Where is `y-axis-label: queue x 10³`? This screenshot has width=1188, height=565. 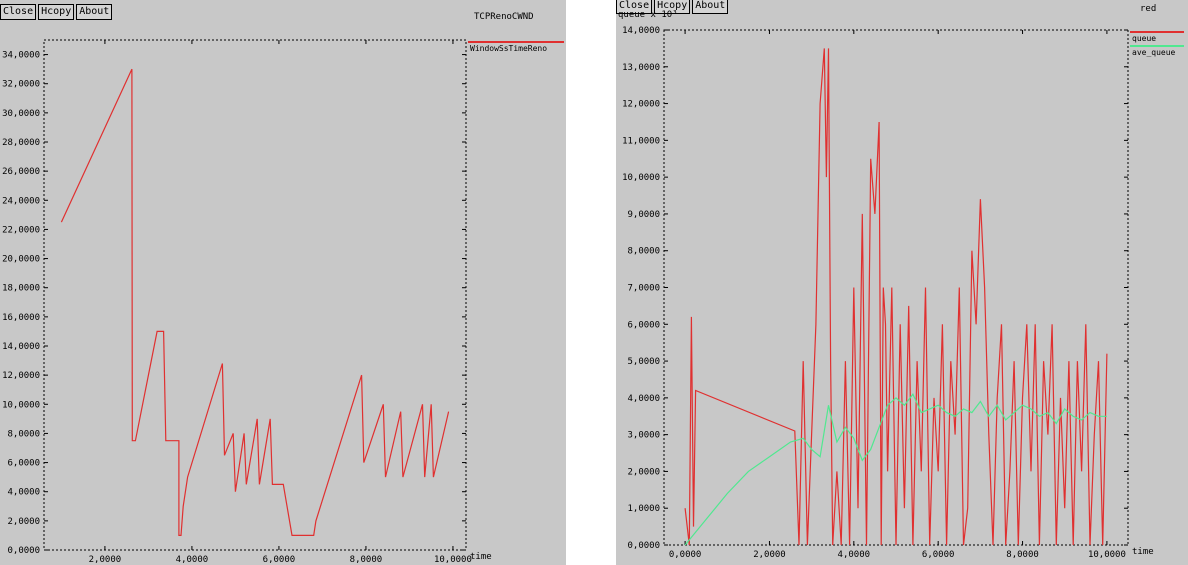
y-axis-label: queue x 10³ is located at coordinates (648, 15).